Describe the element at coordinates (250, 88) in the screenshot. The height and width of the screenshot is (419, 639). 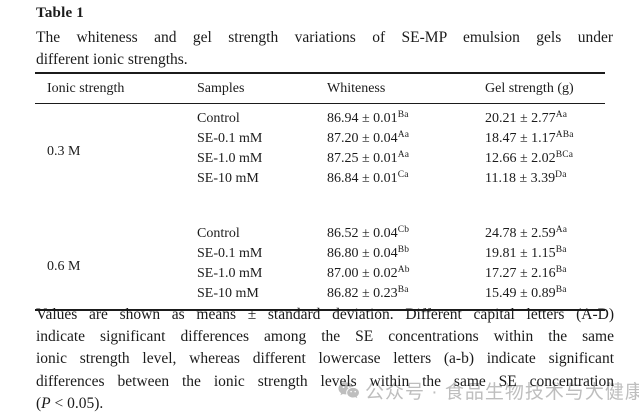
I see `header-samples: Samples` at that location.